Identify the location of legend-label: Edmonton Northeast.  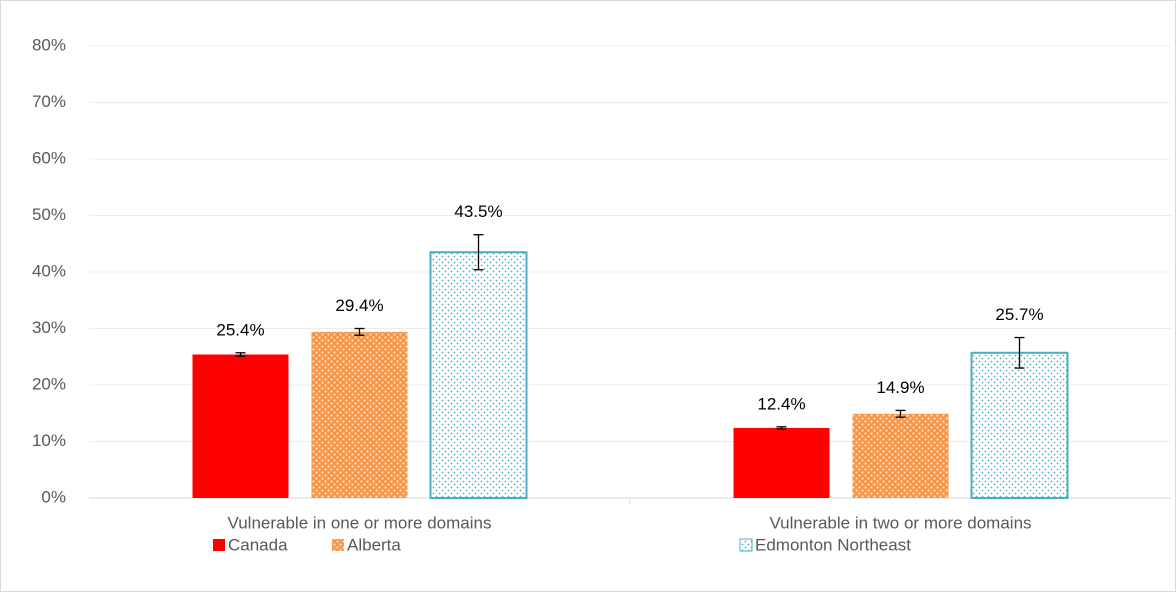
(833, 544).